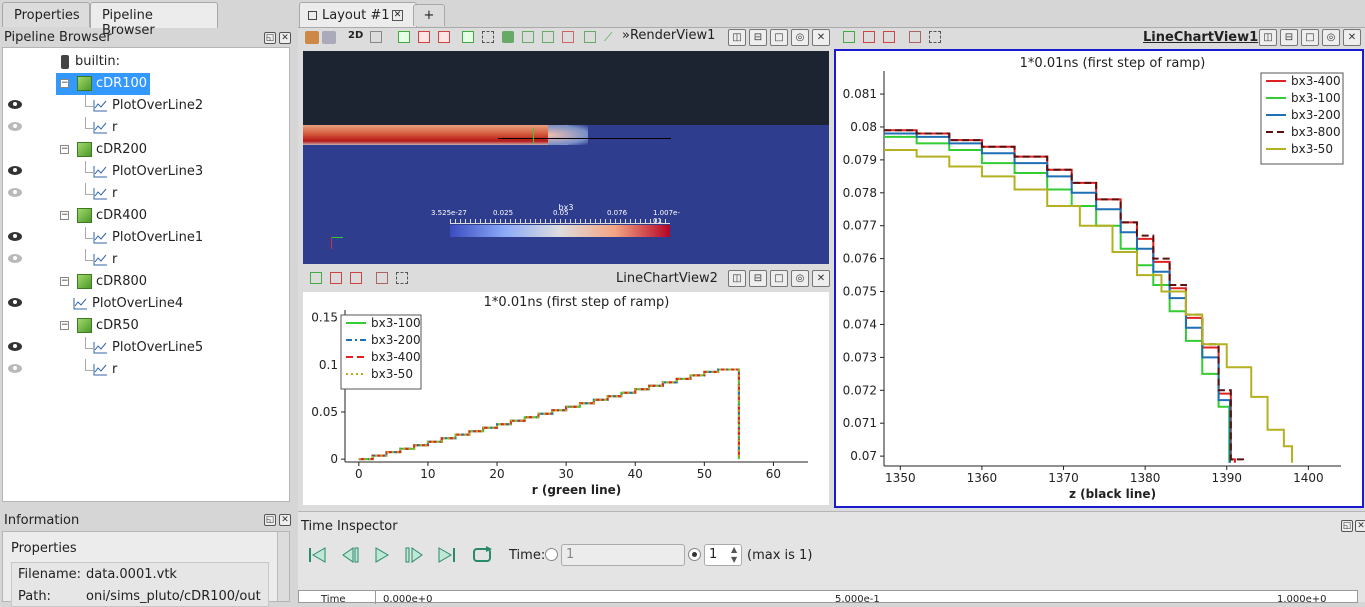 The width and height of the screenshot is (1365, 607). What do you see at coordinates (146, 326) in the screenshot?
I see `tree-item-cdr50: − cDR50` at bounding box center [146, 326].